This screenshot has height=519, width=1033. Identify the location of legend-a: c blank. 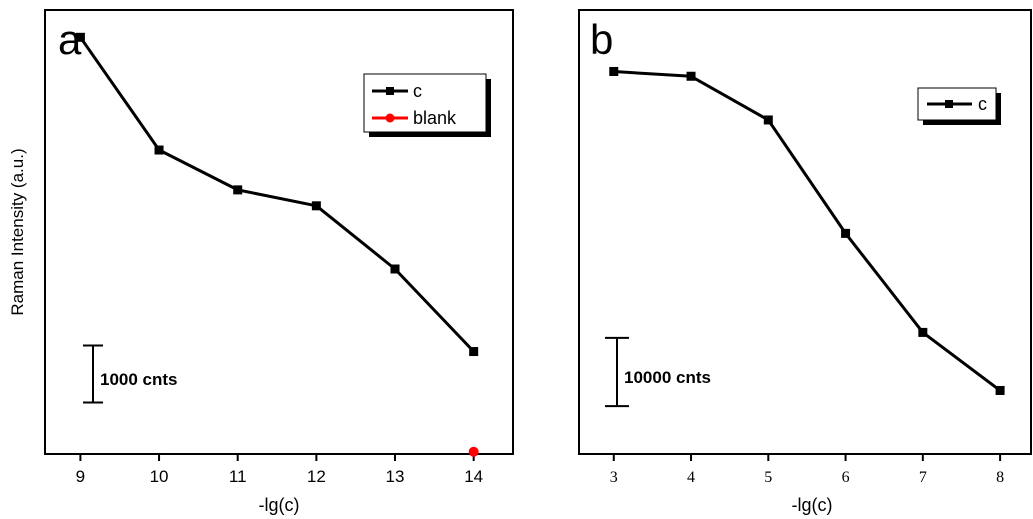
(427, 105).